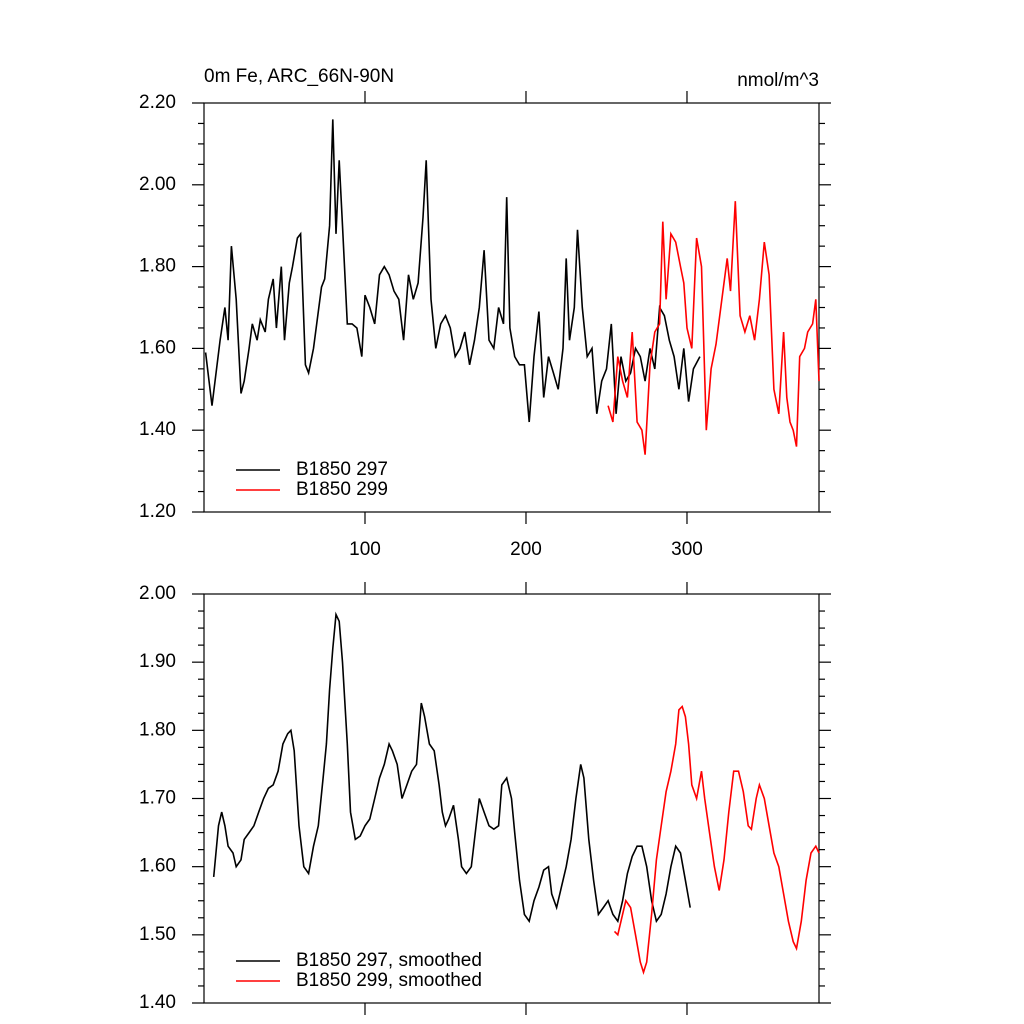 The height and width of the screenshot is (1024, 1024). Describe the element at coordinates (365, 549) in the screenshot. I see `x-tick-label: 100` at that location.